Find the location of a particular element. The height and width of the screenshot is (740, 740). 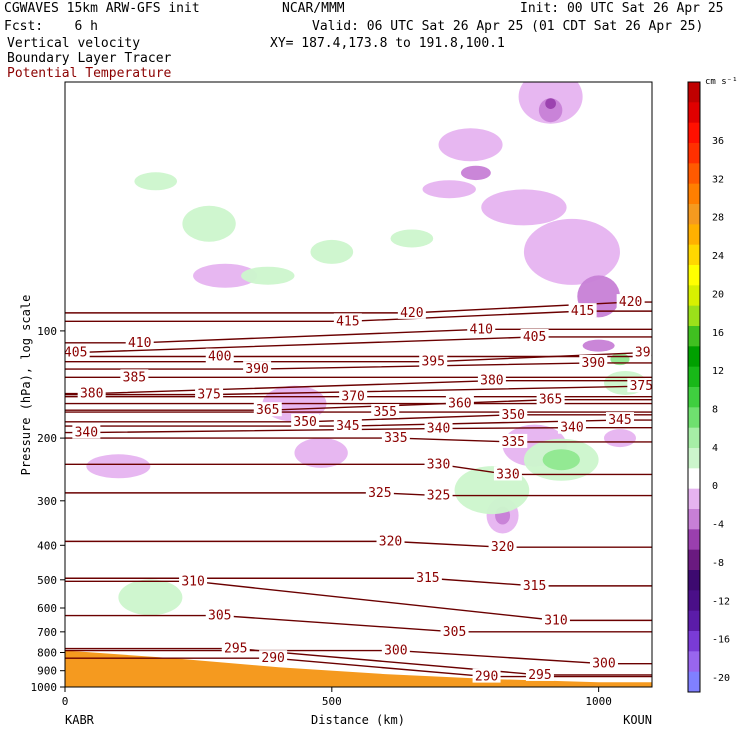

forecast-hour: Fcst: 6 h is located at coordinates (51, 26).